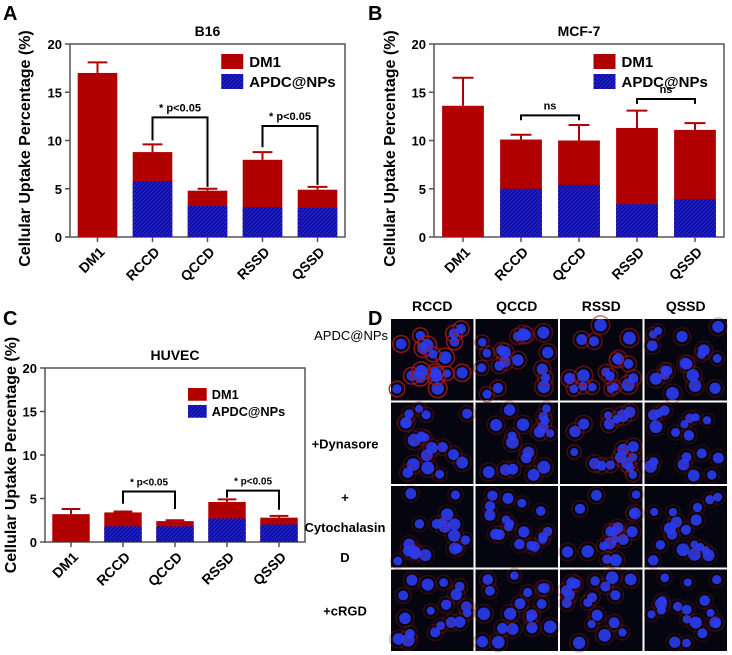 The width and height of the screenshot is (732, 655). Describe the element at coordinates (375, 14) in the screenshot. I see `panel-letter-b: B` at that location.